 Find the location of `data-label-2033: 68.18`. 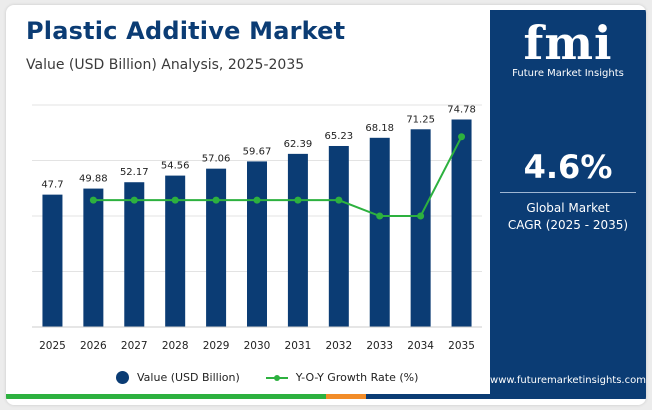

data-label-2033: 68.18 is located at coordinates (379, 128).